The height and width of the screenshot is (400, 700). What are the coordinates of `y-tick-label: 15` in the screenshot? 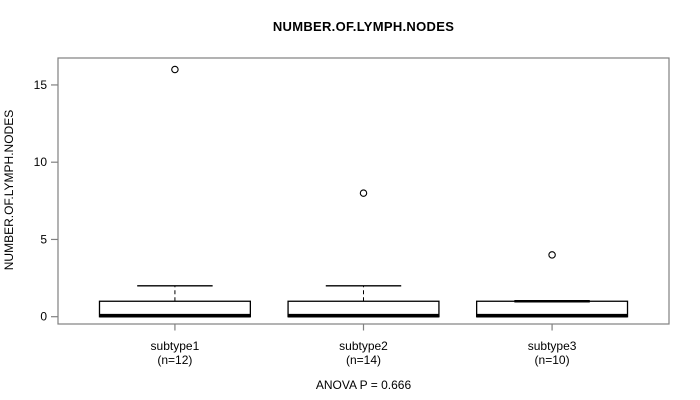 It's located at (41, 85).